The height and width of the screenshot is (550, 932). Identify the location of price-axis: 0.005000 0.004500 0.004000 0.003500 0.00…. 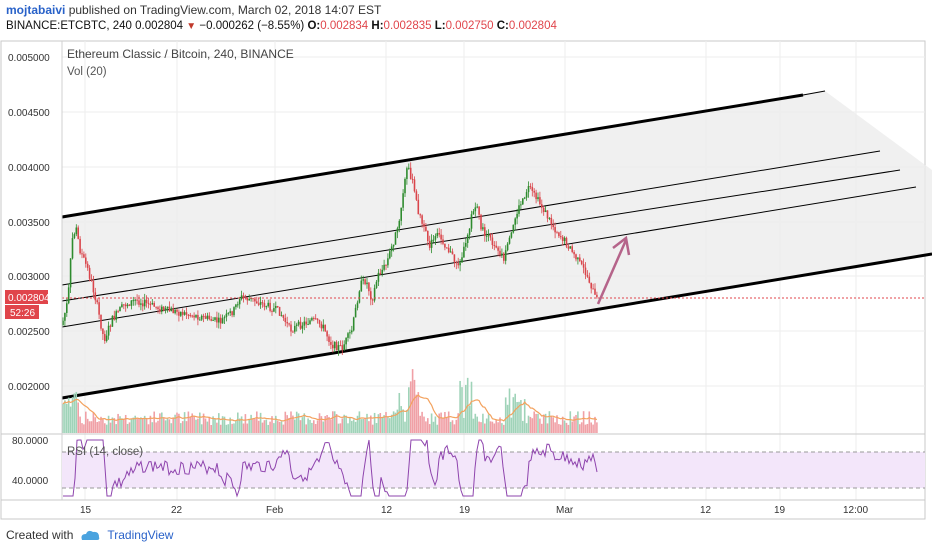
(29, 223).